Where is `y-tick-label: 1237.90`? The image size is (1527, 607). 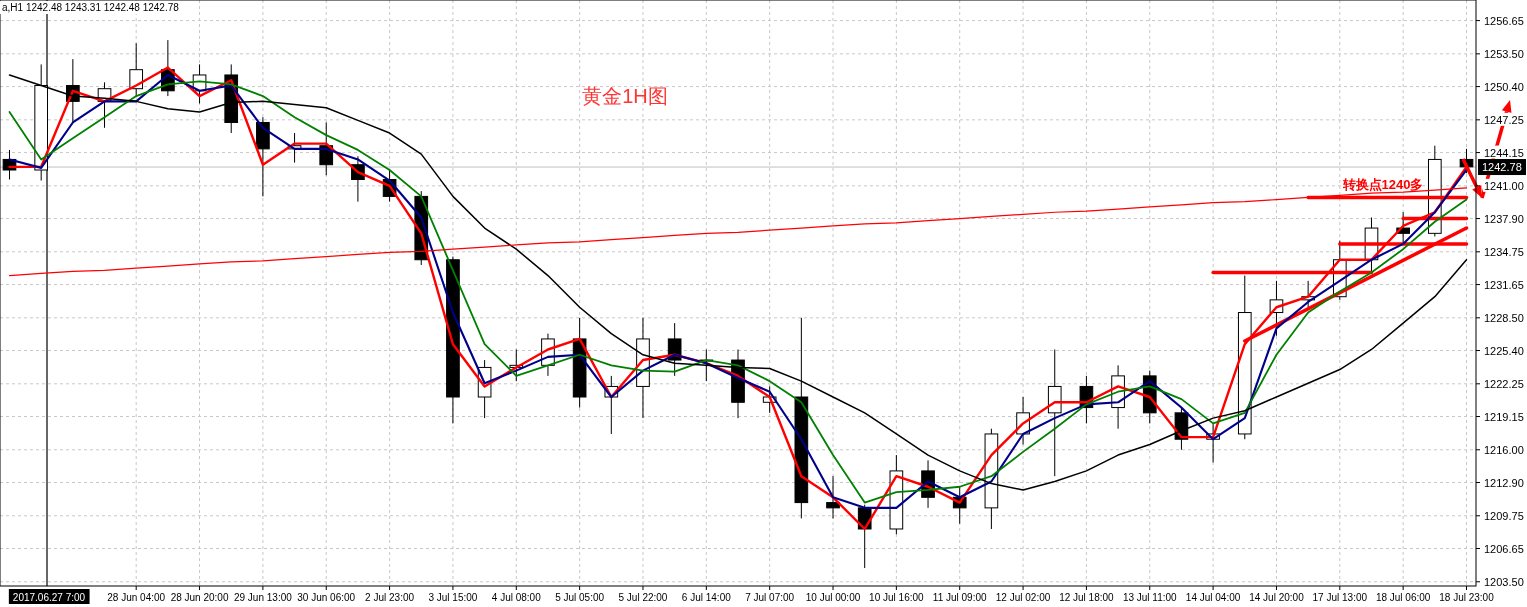 y-tick-label: 1237.90 is located at coordinates (1504, 218).